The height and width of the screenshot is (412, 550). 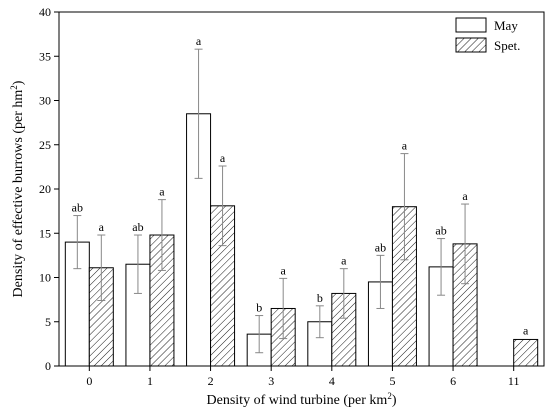 I want to click on y-tick-label: 35, so click(x=45, y=56).